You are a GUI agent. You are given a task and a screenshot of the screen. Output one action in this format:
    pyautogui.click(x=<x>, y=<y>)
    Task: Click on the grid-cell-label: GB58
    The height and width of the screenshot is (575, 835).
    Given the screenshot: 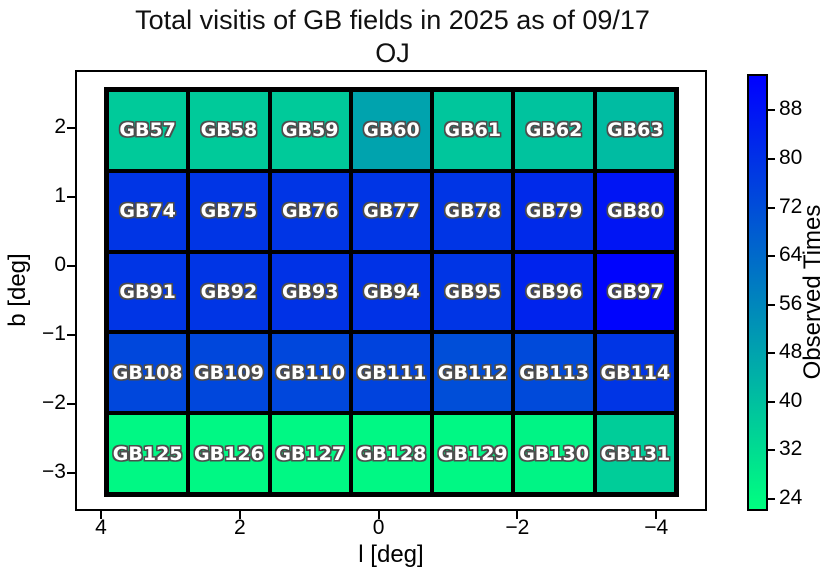 What is the action you would take?
    pyautogui.click(x=229, y=130)
    